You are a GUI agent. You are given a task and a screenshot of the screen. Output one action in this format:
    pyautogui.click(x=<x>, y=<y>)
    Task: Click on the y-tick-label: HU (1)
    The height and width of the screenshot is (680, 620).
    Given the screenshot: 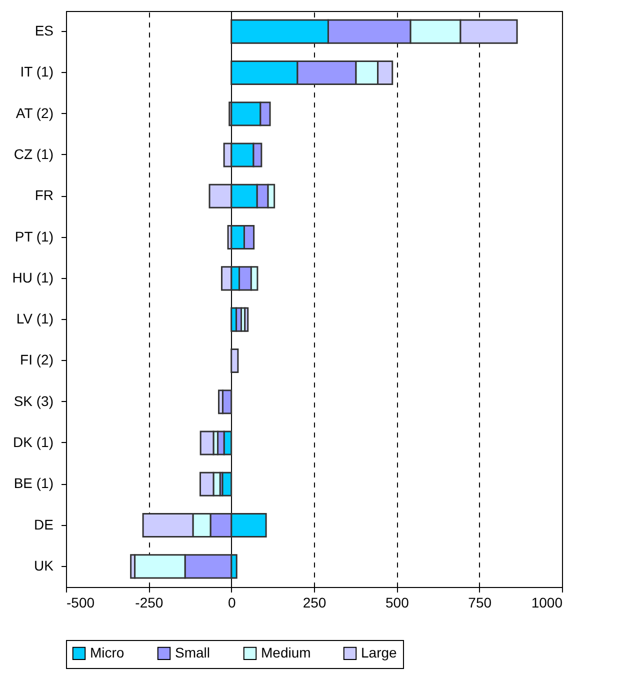 What is the action you would take?
    pyautogui.click(x=33, y=277)
    